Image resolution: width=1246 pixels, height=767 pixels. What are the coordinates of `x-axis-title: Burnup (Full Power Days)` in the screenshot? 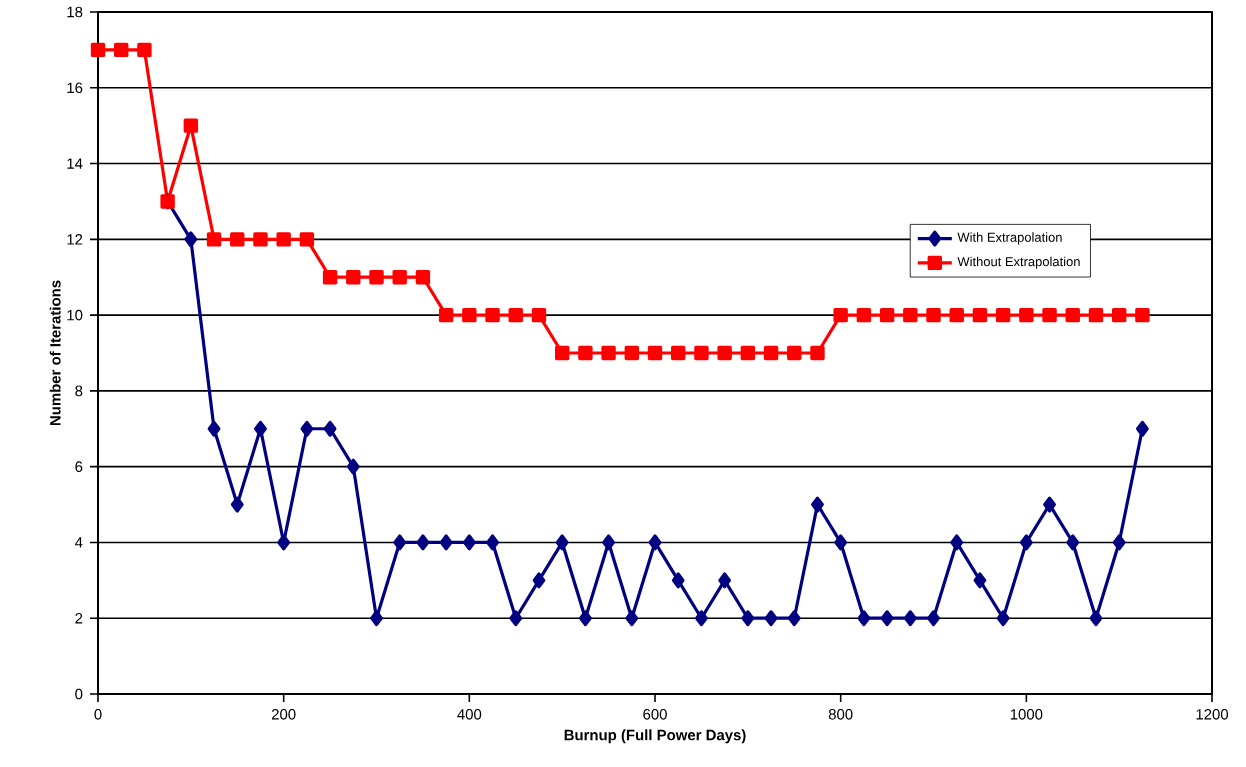 It's located at (655, 736).